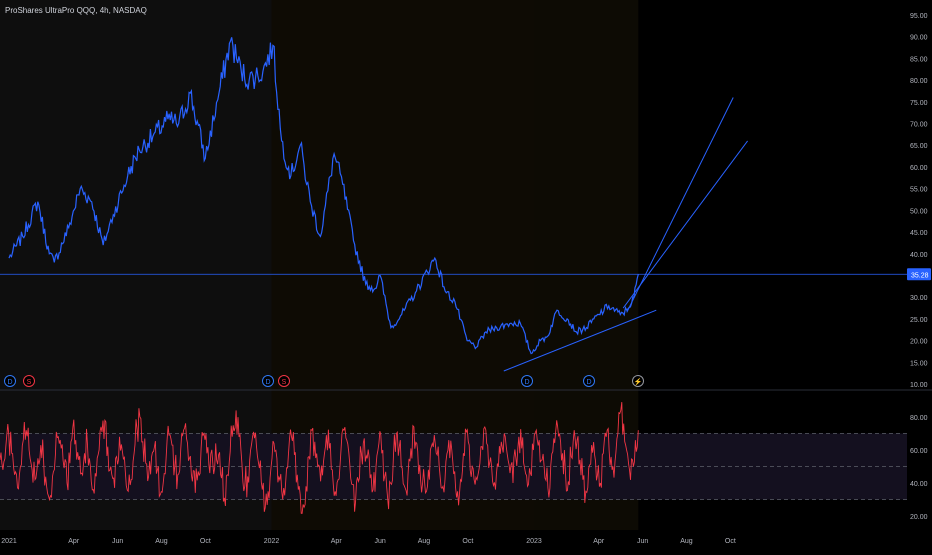 The height and width of the screenshot is (555, 932). What do you see at coordinates (919, 103) in the screenshot?
I see `price-tick-label: 75.00` at bounding box center [919, 103].